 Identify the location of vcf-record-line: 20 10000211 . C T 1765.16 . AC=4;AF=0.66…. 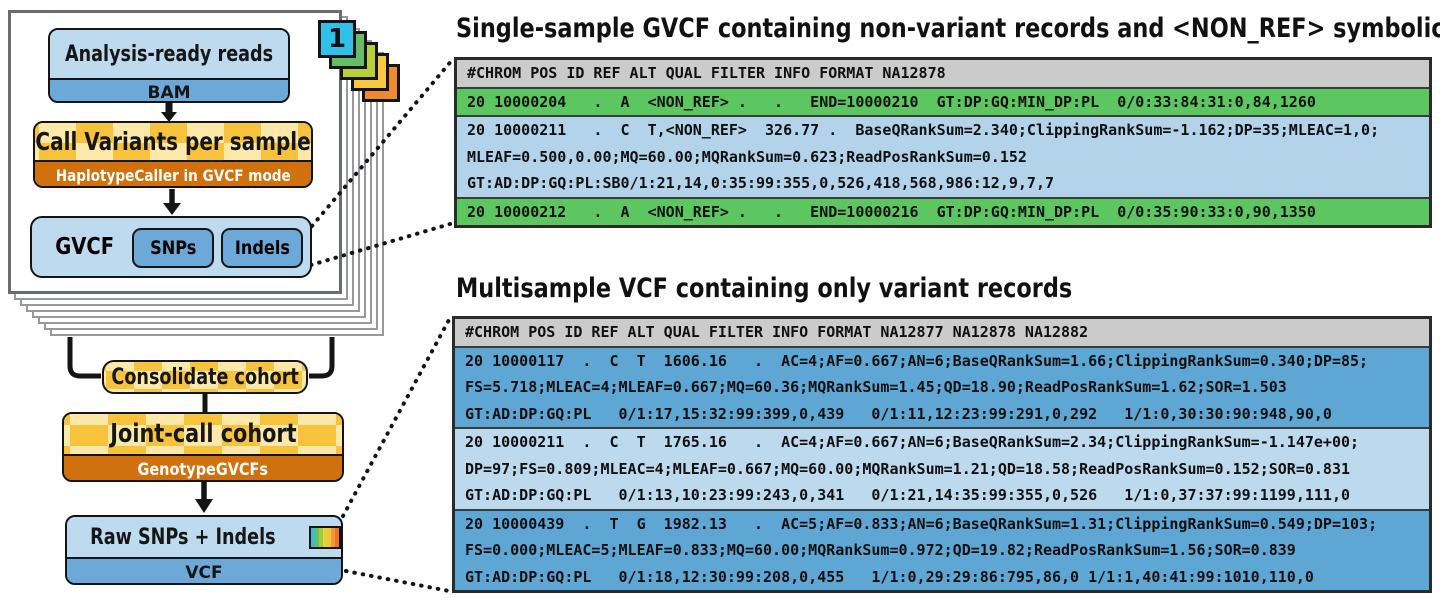
(912, 442).